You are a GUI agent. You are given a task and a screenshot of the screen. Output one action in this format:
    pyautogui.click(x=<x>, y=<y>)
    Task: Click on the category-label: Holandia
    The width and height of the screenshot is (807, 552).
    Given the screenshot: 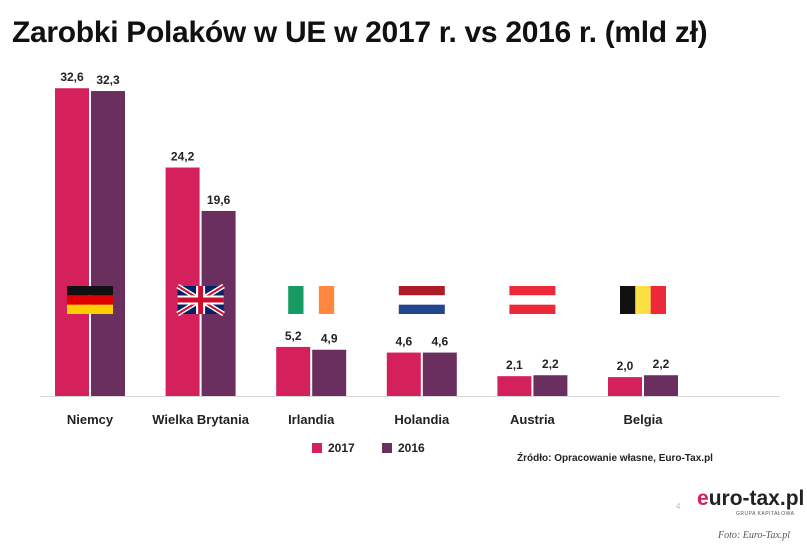 What is the action you would take?
    pyautogui.click(x=422, y=419)
    